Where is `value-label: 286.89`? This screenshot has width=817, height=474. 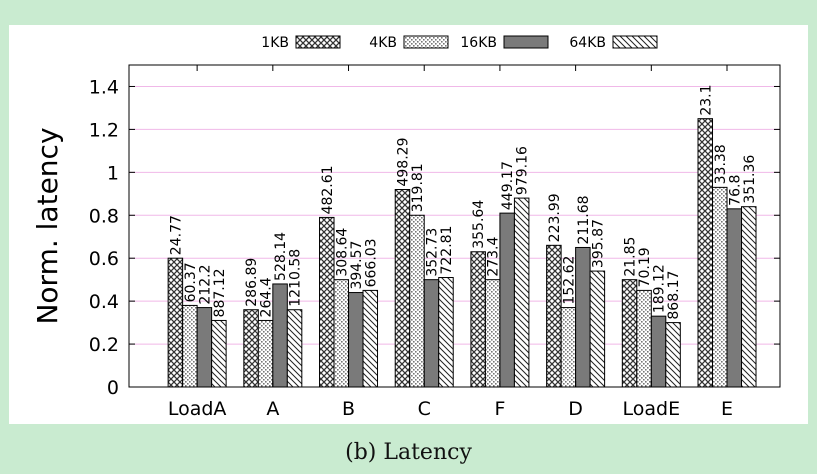
value-label: 286.89 is located at coordinates (252, 282).